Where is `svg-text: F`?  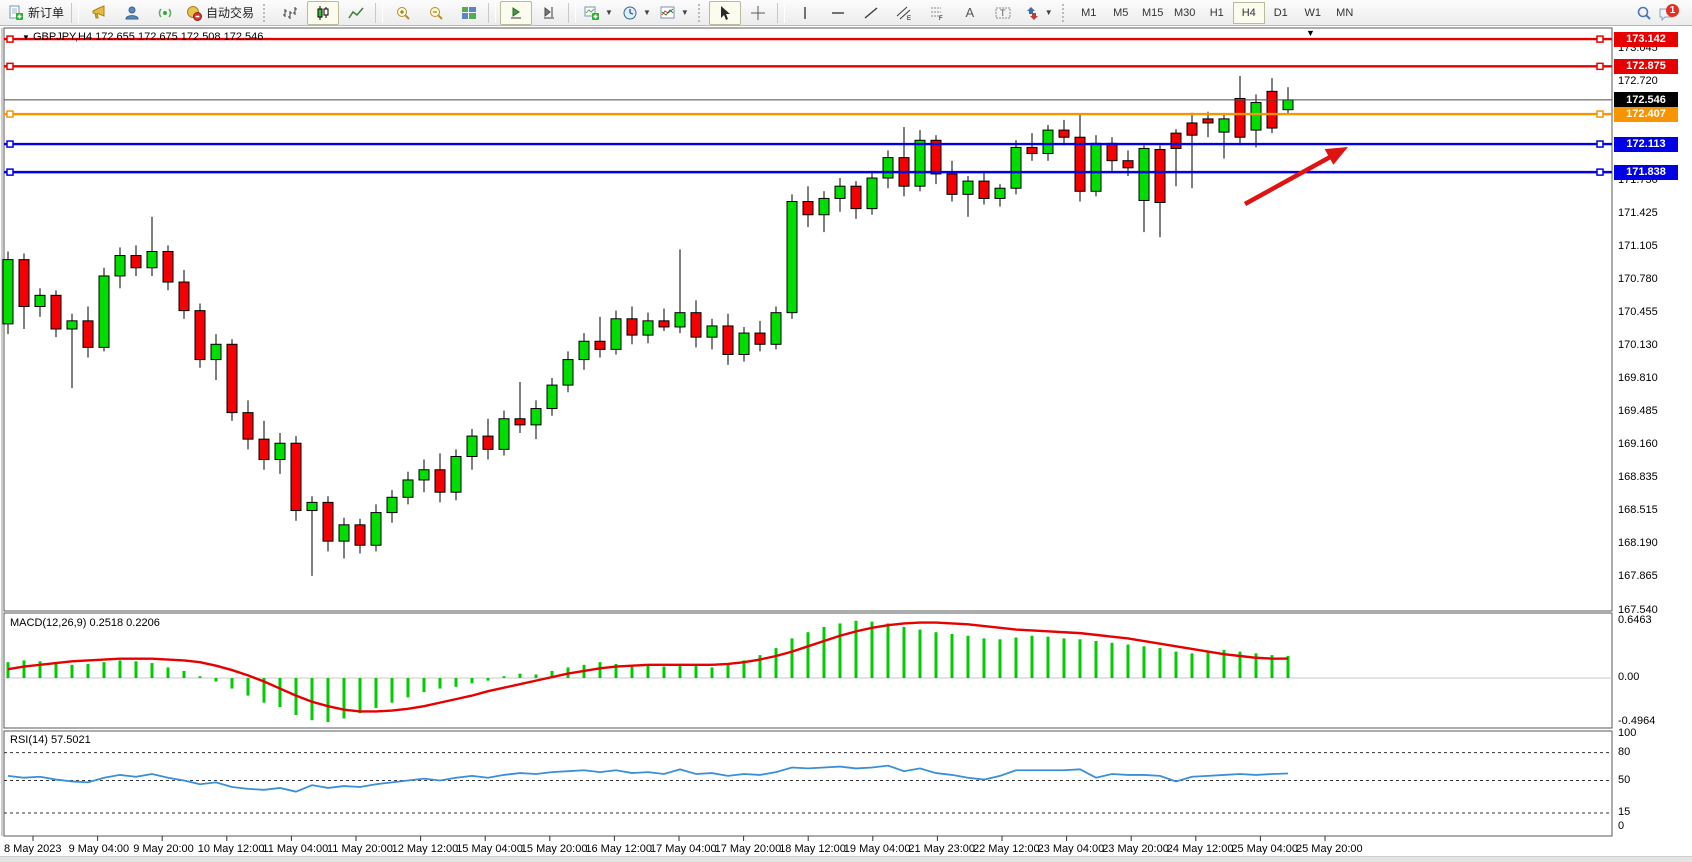 svg-text: F is located at coordinates (941, 18).